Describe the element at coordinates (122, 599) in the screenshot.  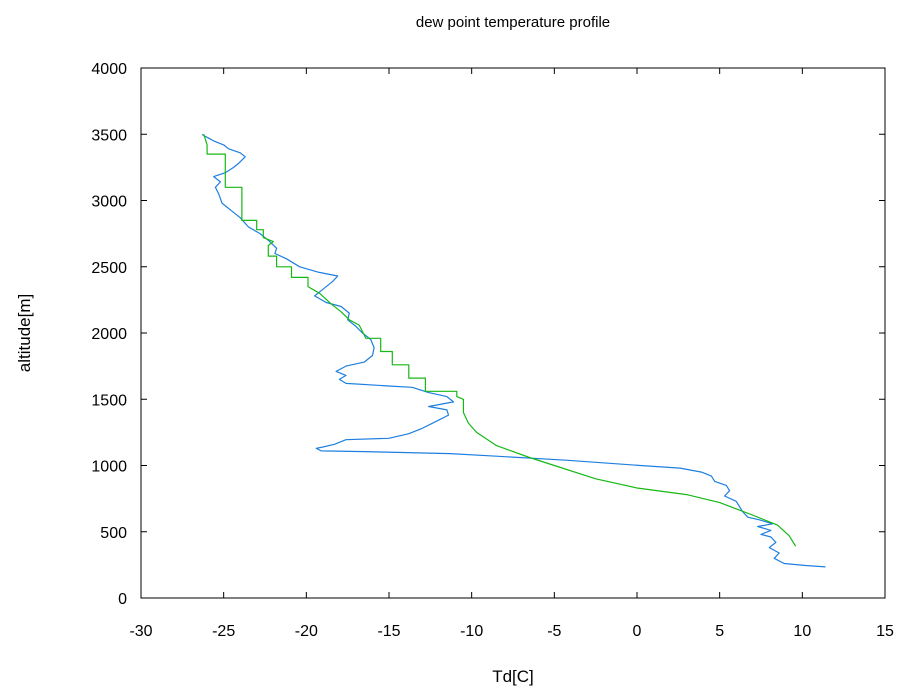
I see `y-tick-label: 0` at that location.